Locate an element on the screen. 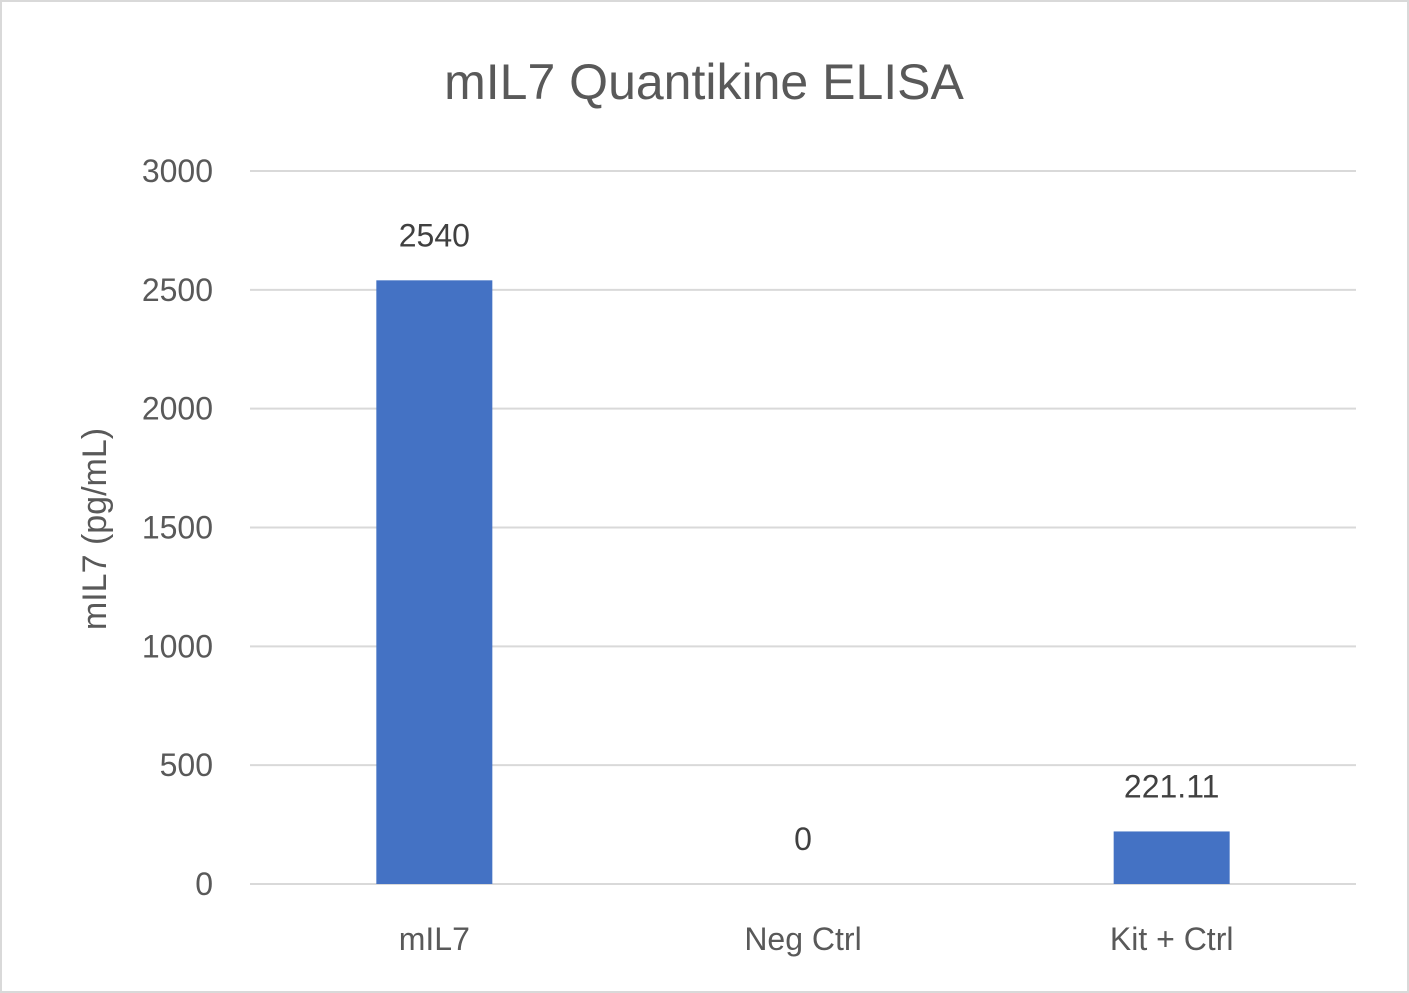  y-tick-label: 3000 is located at coordinates (177, 171).